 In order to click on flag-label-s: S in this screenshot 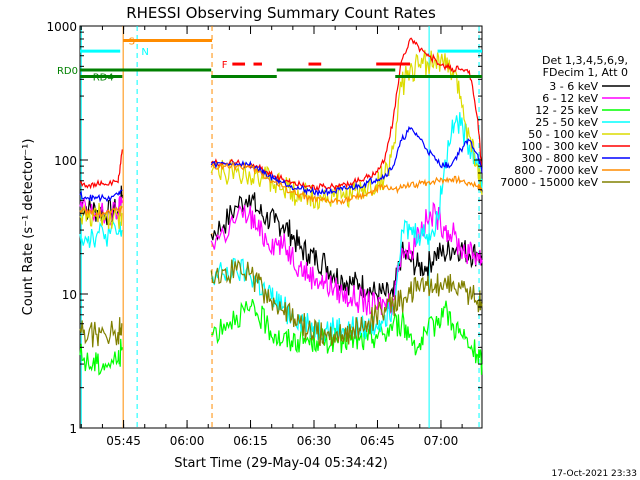, I will do `click(132, 41)`.